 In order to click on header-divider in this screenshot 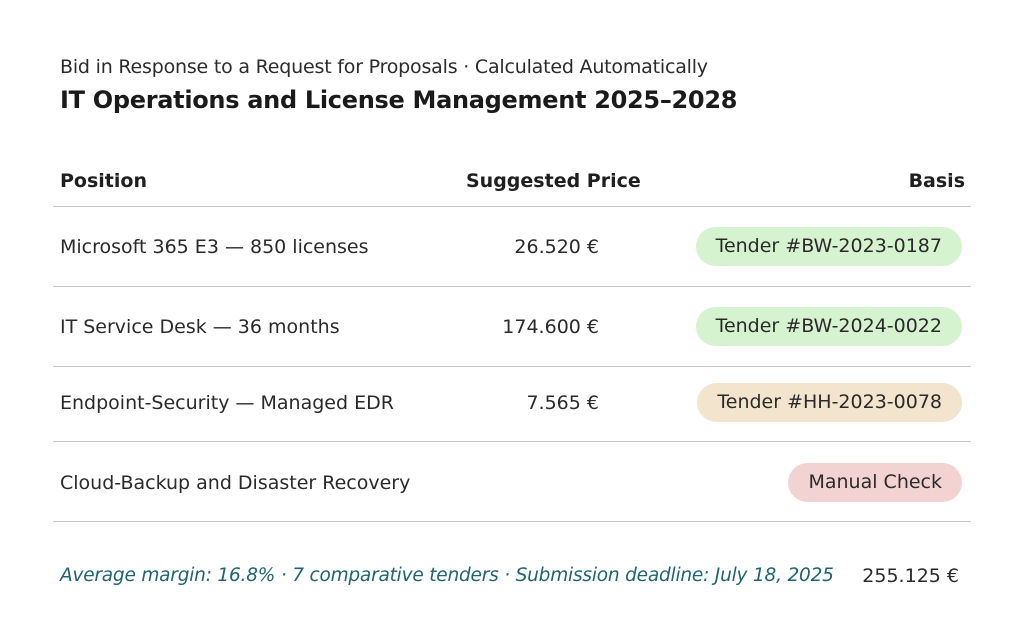, I will do `click(512, 206)`.